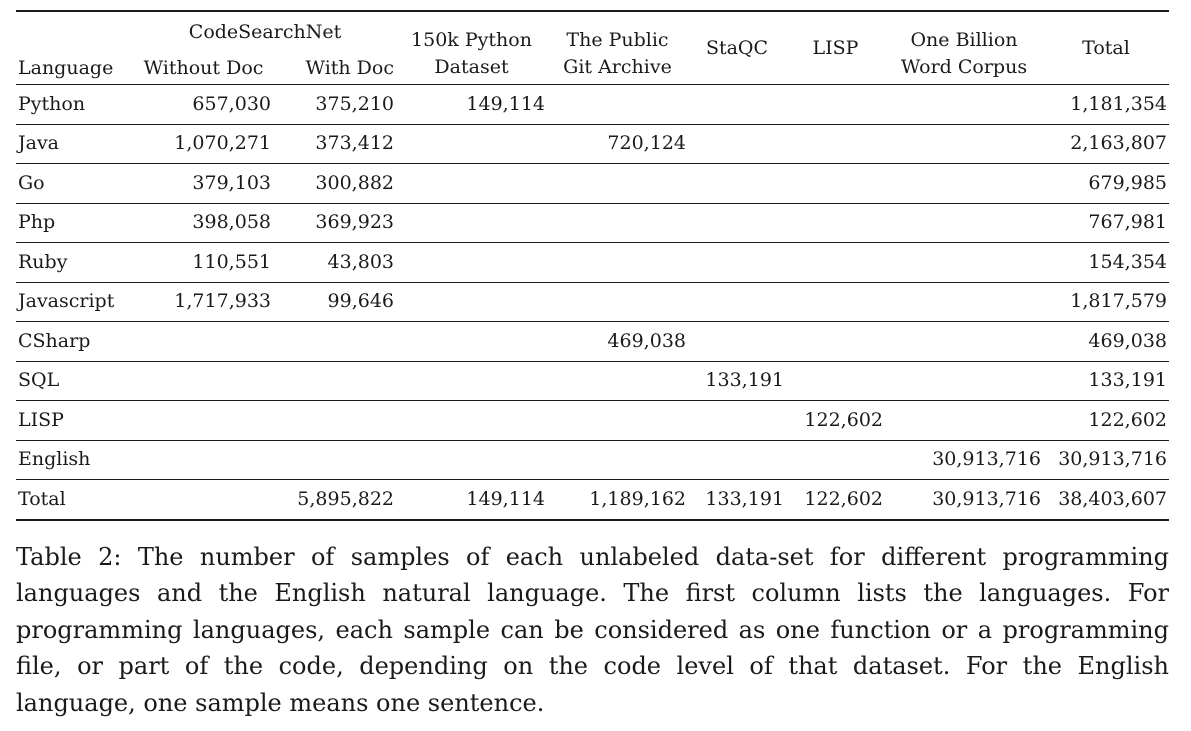  What do you see at coordinates (1106, 223) in the screenshot?
I see `cell-total: 767,981` at bounding box center [1106, 223].